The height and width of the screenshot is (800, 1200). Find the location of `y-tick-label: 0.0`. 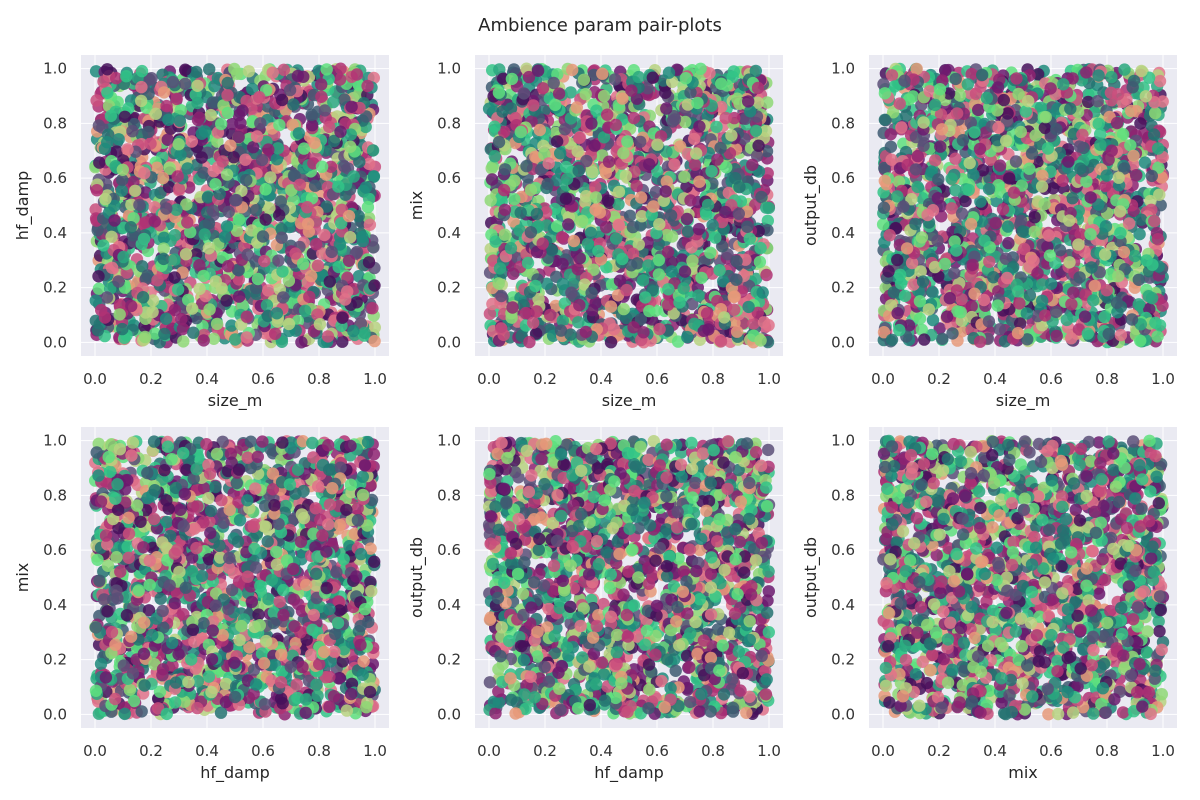

y-tick-label: 0.0 is located at coordinates (449, 342).